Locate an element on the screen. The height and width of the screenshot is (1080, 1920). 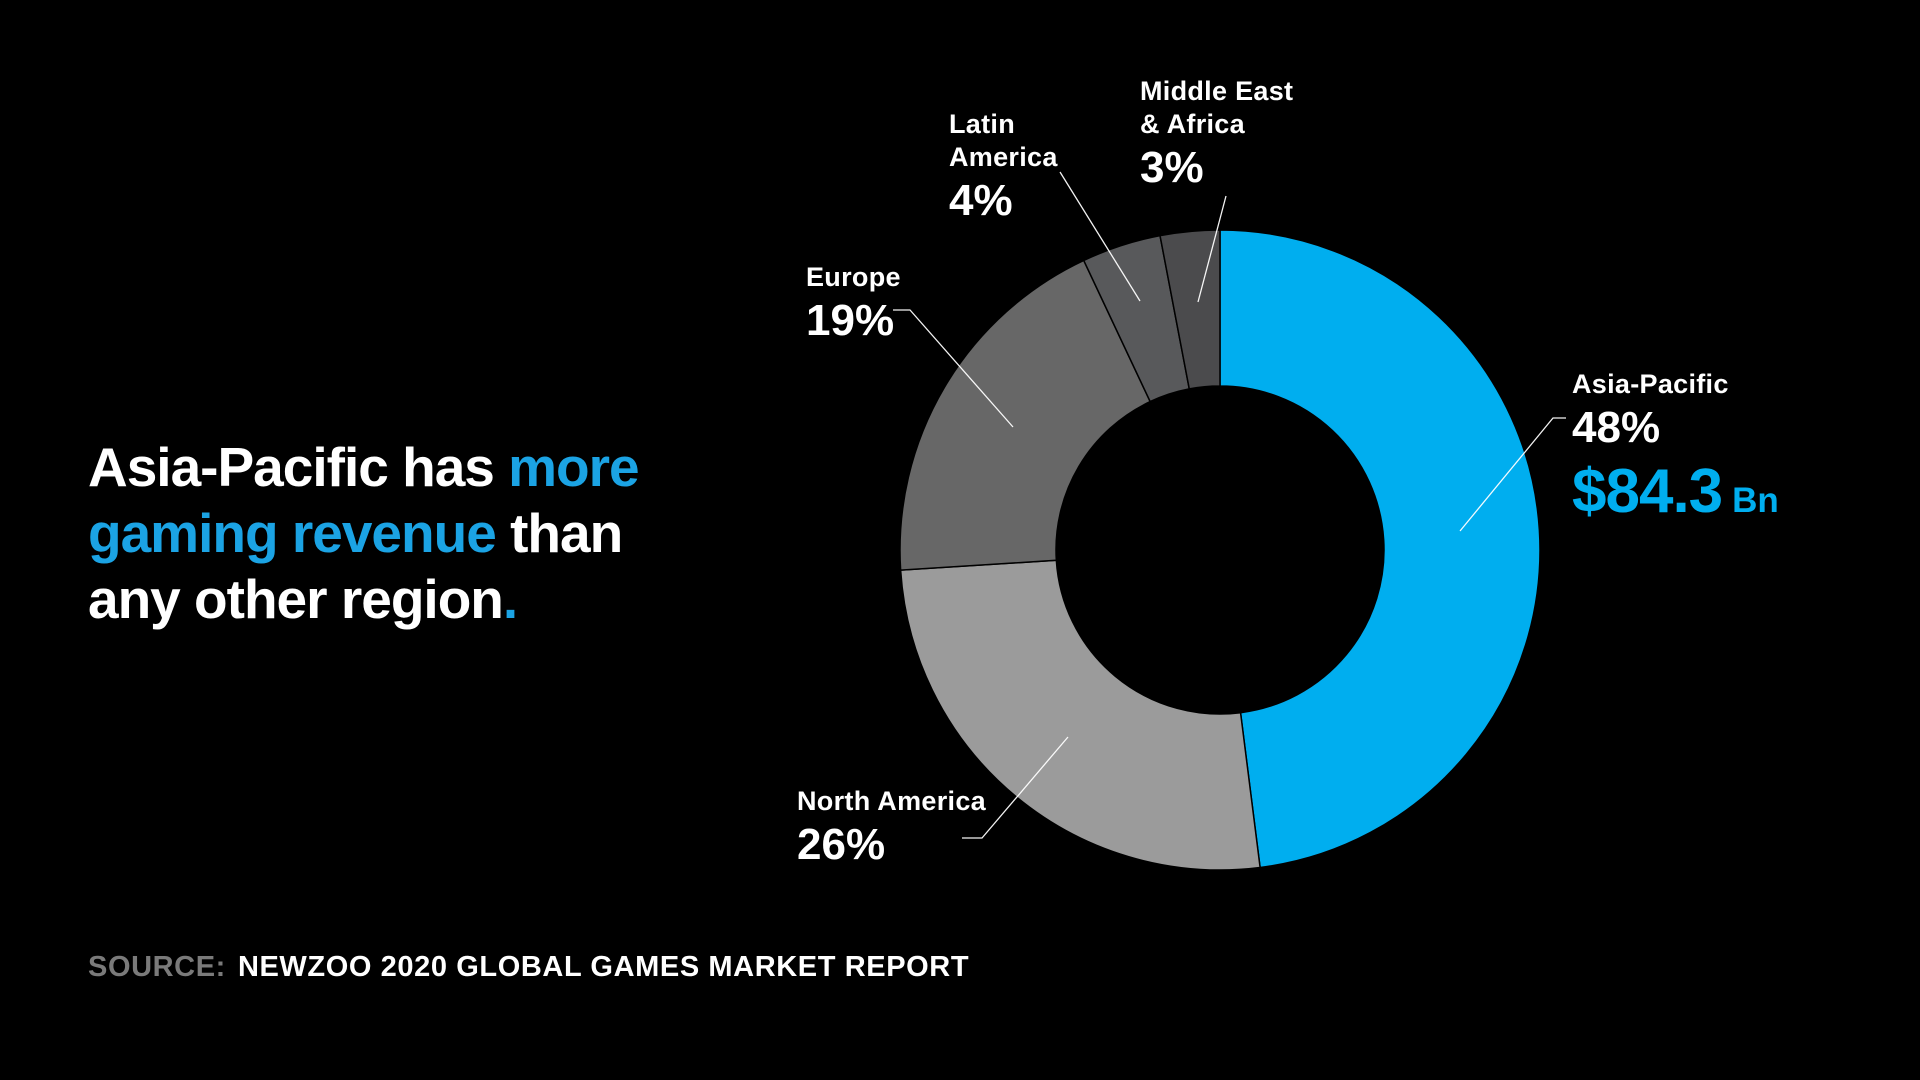
region-name: & Africa is located at coordinates (1192, 124).